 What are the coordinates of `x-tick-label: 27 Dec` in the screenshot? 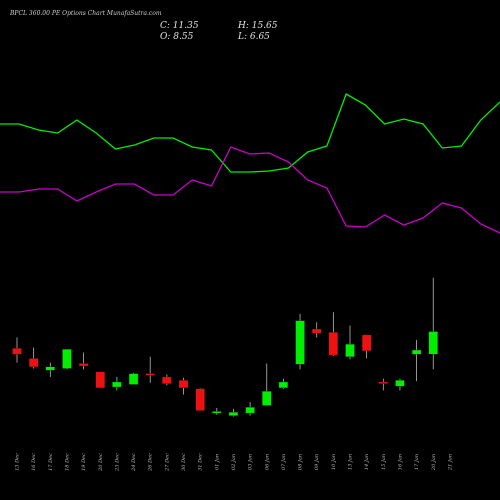 It's located at (167, 462).